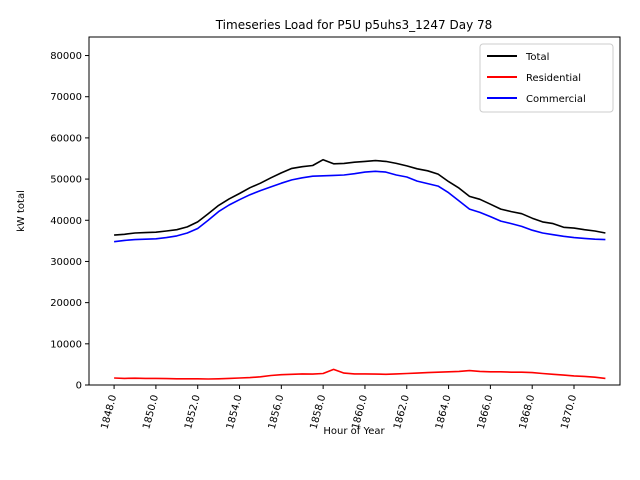  I want to click on x-tick-label: 1862.0, so click(402, 412).